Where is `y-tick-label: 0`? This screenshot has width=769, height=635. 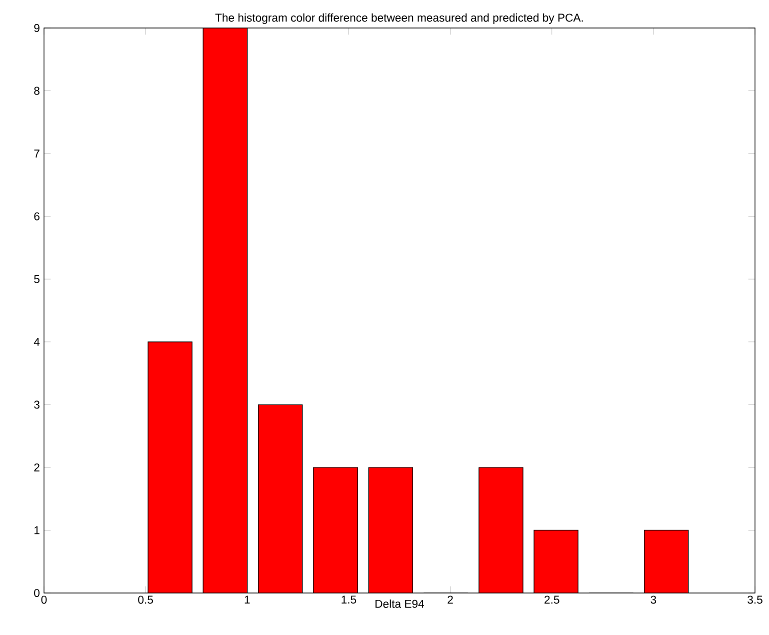
y-tick-label: 0 is located at coordinates (37, 592).